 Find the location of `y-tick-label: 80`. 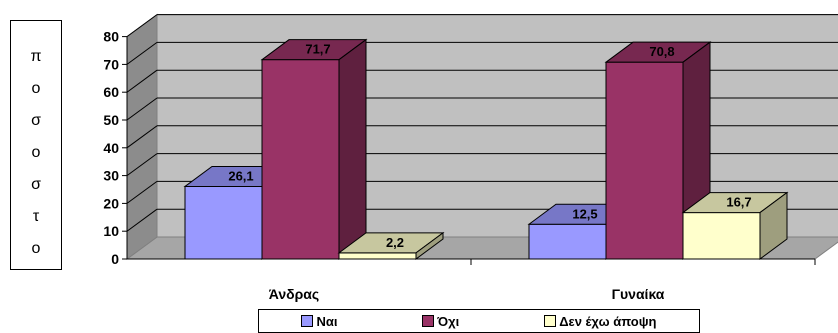

y-tick-label: 80 is located at coordinates (111, 37).